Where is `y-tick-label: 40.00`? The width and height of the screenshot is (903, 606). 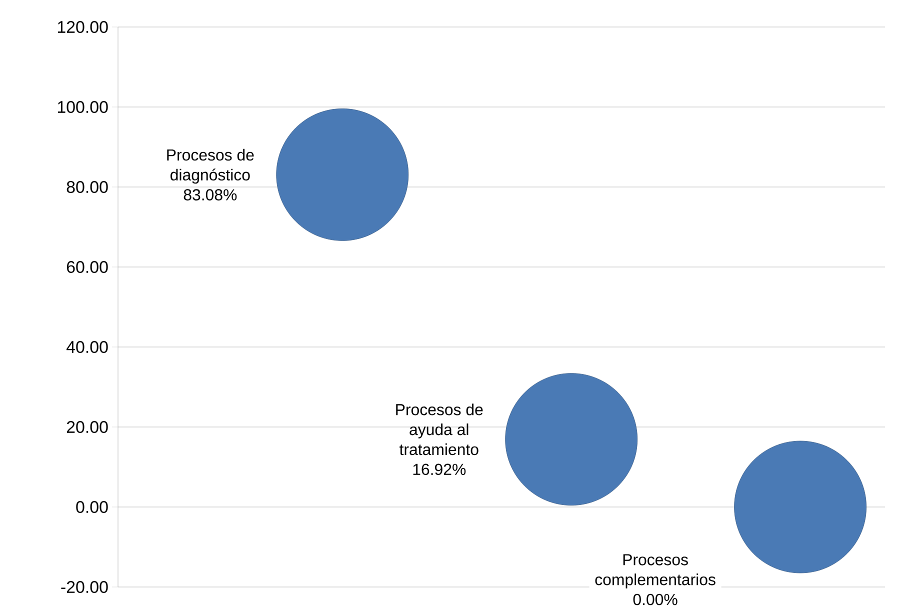
y-tick-label: 40.00 is located at coordinates (87, 346).